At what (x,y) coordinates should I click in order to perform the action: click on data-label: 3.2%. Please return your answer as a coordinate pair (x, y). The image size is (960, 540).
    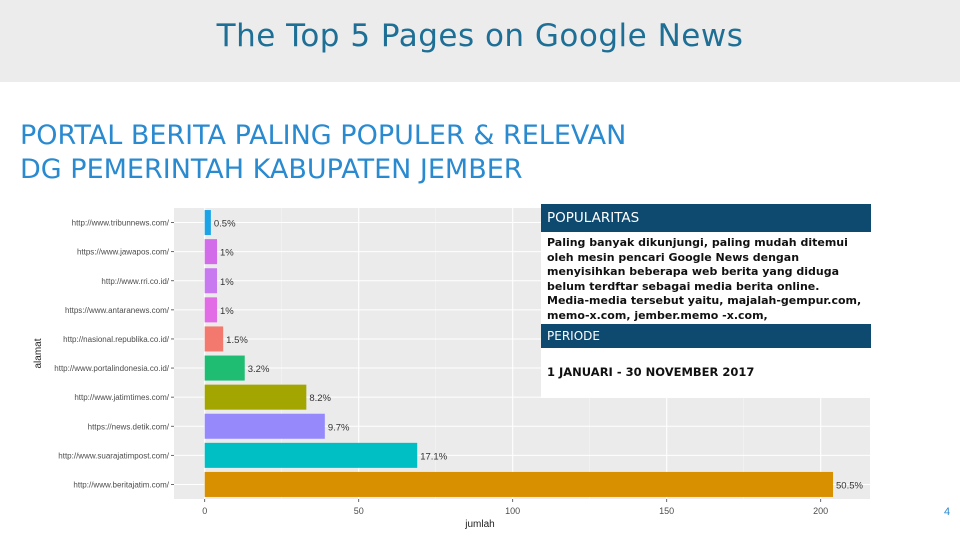
    Looking at the image, I should click on (259, 369).